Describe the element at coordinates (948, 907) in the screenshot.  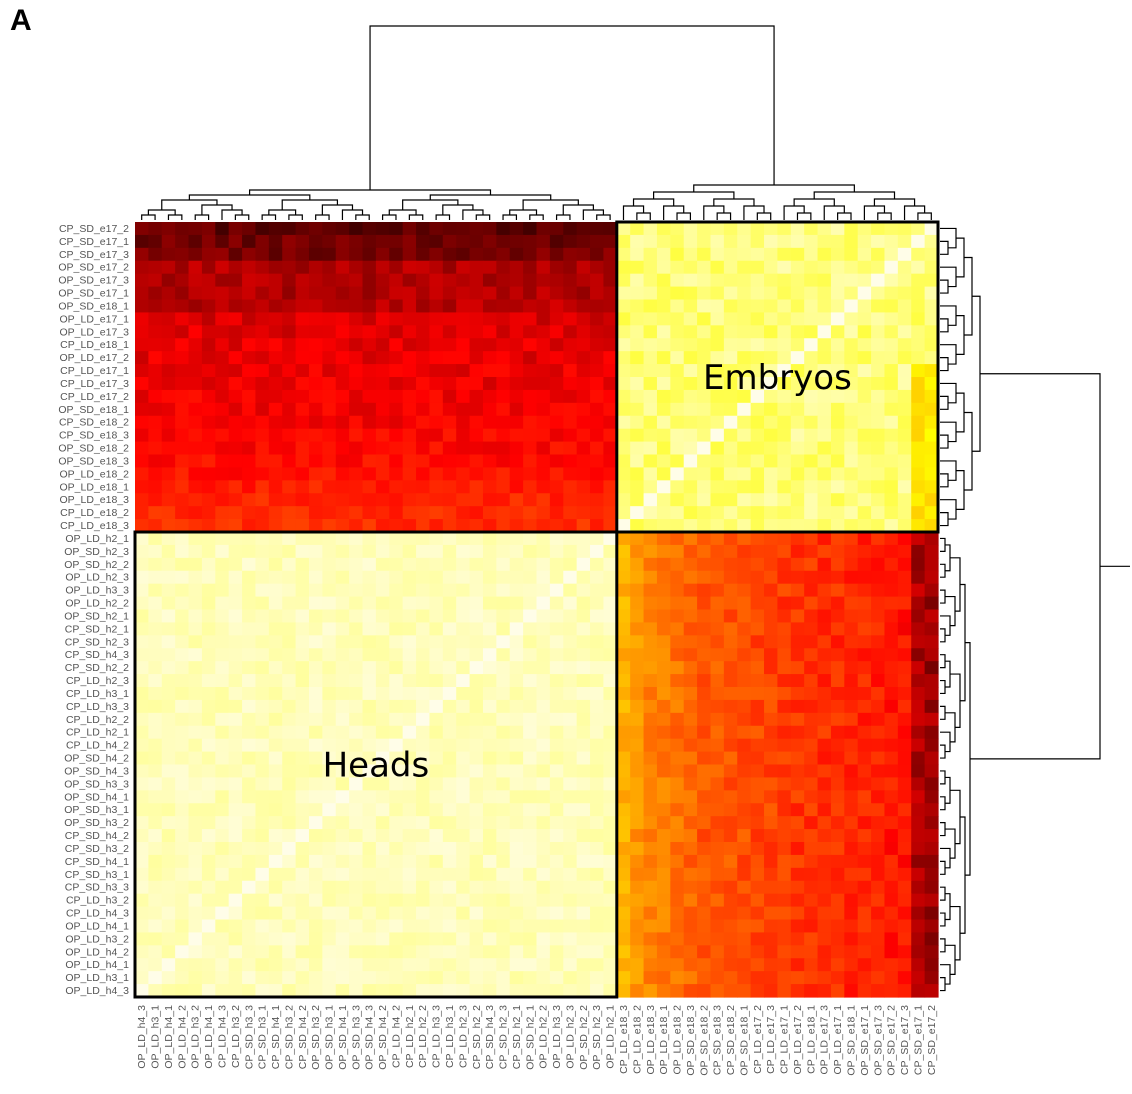
I see `dendrogram-branch` at that location.